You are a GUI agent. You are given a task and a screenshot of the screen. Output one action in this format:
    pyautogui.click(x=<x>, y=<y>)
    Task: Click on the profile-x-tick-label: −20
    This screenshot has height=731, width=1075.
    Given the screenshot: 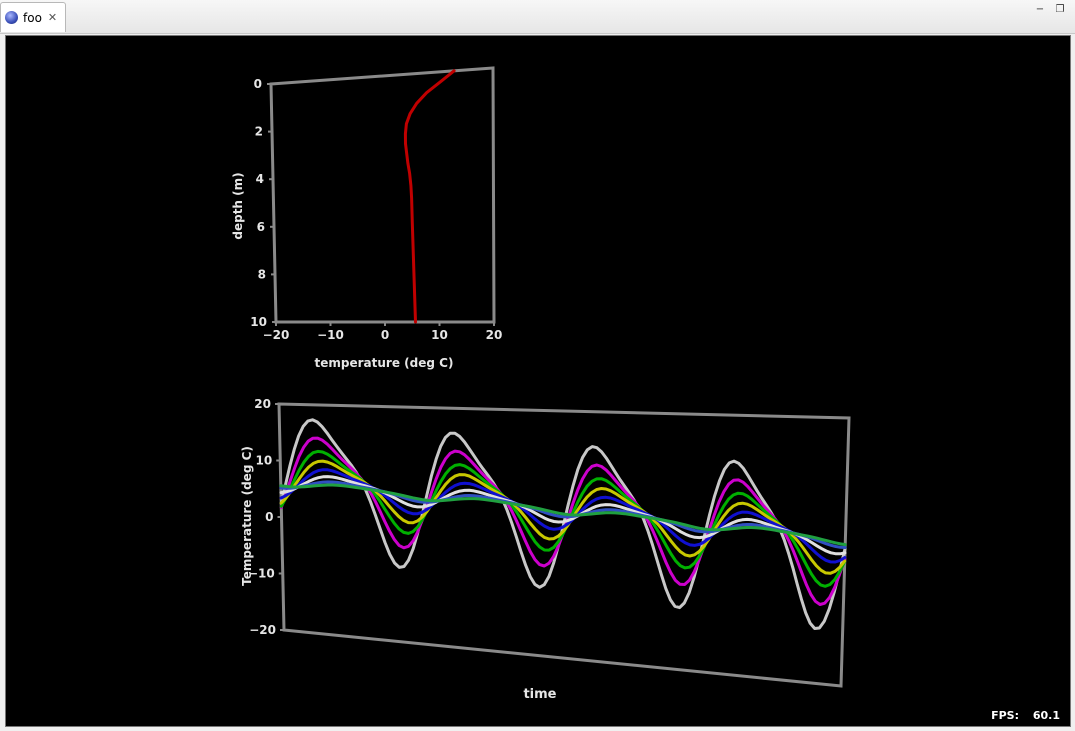 What is the action you would take?
    pyautogui.click(x=276, y=335)
    